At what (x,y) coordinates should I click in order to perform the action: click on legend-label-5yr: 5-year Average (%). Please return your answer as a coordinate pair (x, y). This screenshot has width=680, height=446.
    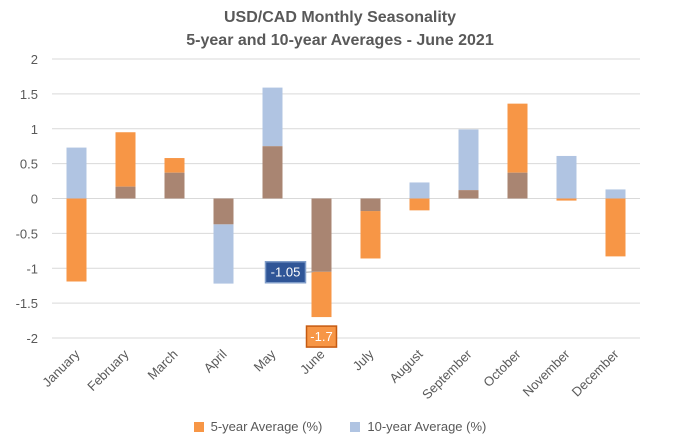
    Looking at the image, I should click on (266, 426).